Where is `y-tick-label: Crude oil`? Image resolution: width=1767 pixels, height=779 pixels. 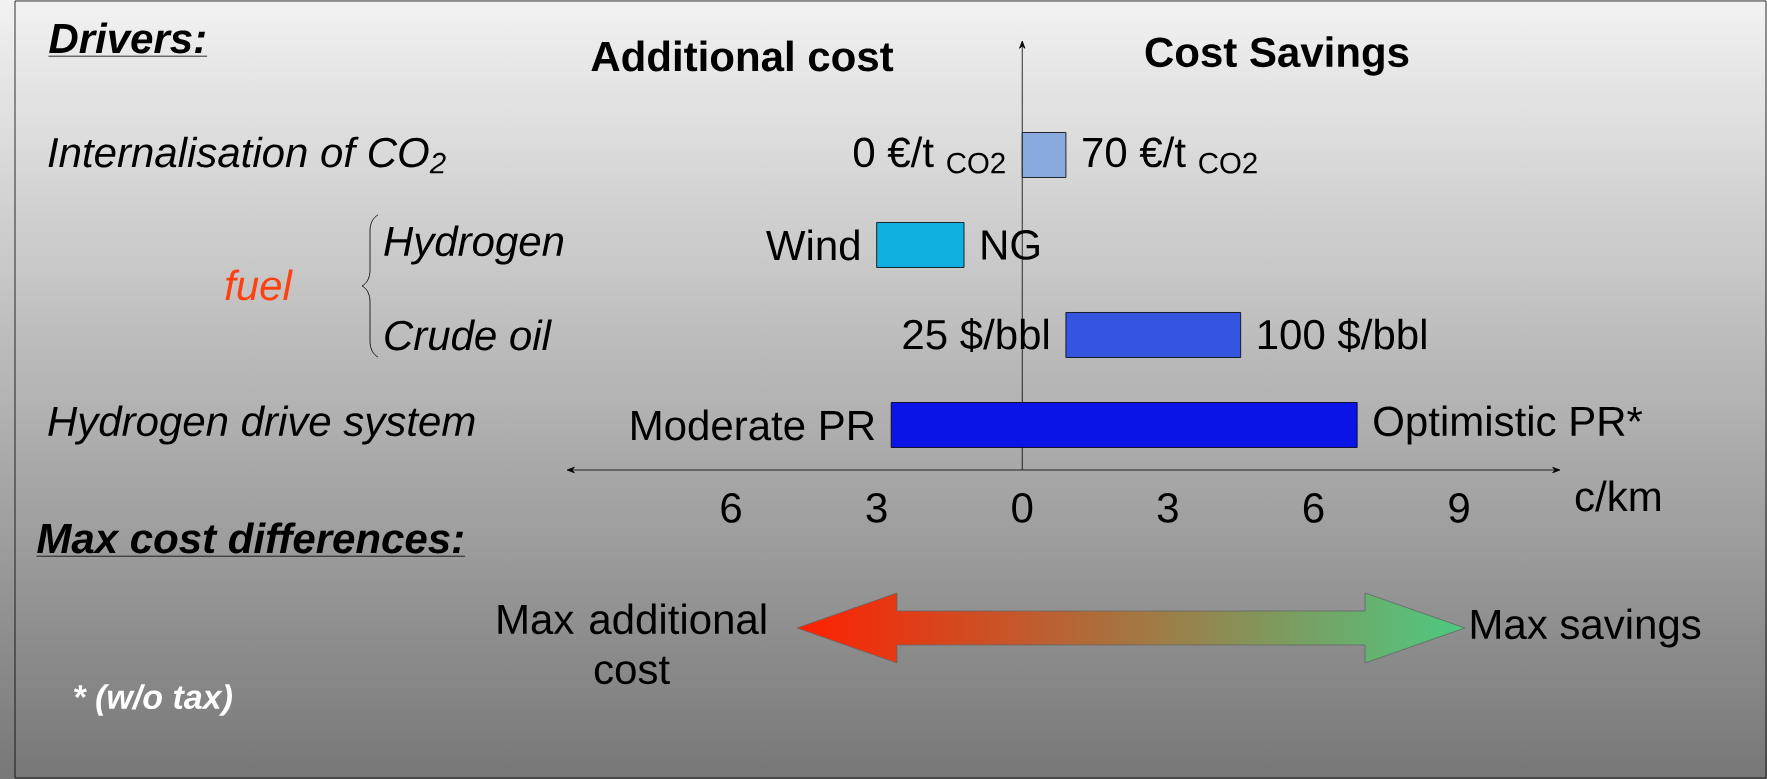
y-tick-label: Crude oil is located at coordinates (468, 335).